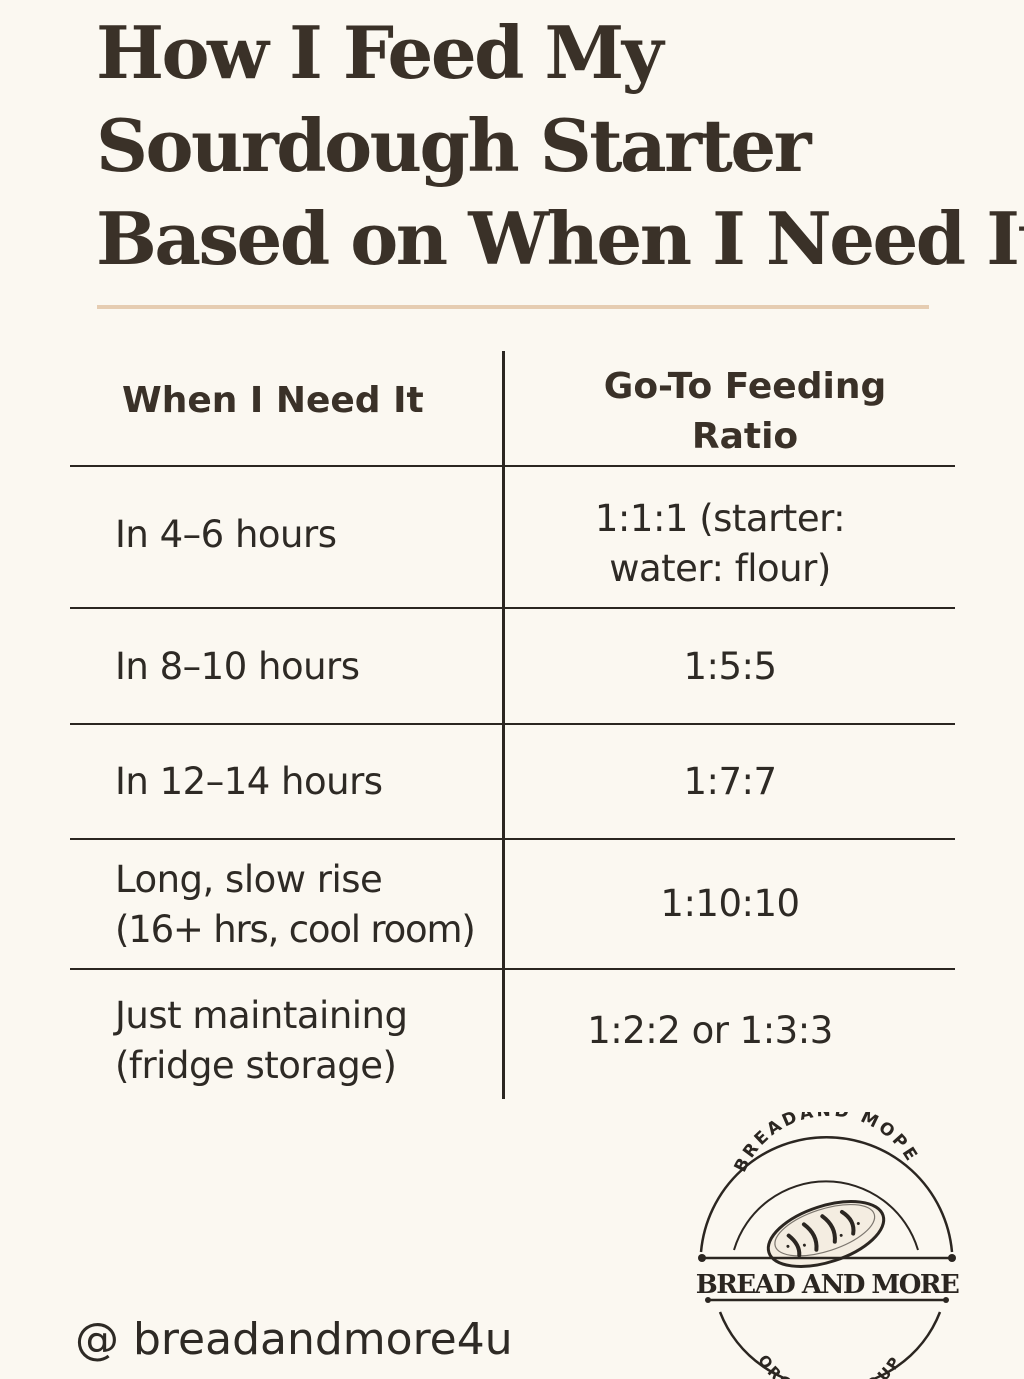  What do you see at coordinates (273, 400) in the screenshot?
I see `column-header-when: When I Need It` at bounding box center [273, 400].